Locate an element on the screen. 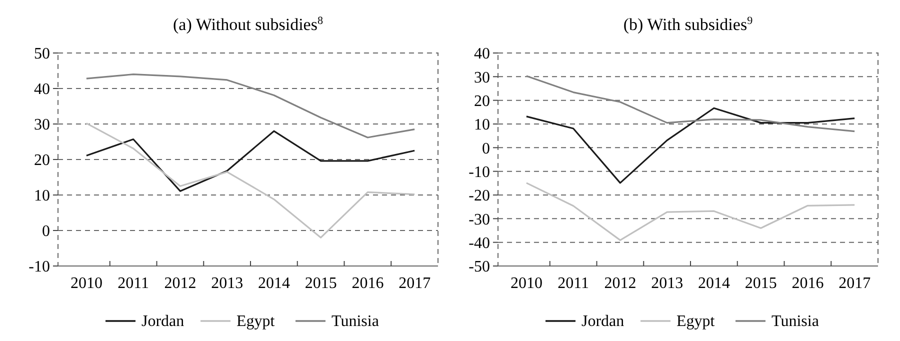 Image resolution: width=900 pixels, height=341 pixels. y-tick-label: -30 is located at coordinates (479, 219).